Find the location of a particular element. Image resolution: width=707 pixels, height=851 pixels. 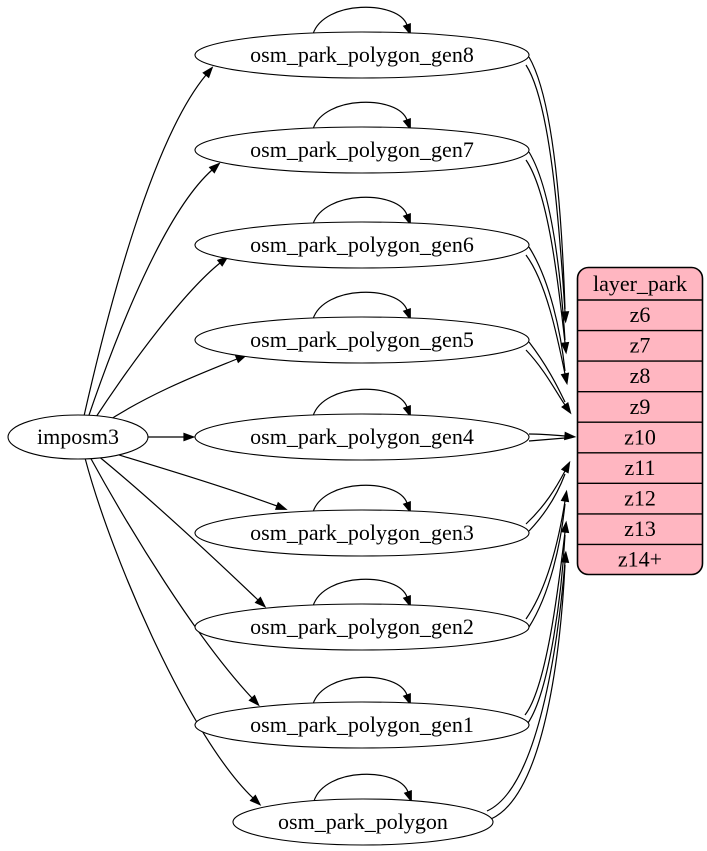

polygon-ellipse is located at coordinates (363, 822).